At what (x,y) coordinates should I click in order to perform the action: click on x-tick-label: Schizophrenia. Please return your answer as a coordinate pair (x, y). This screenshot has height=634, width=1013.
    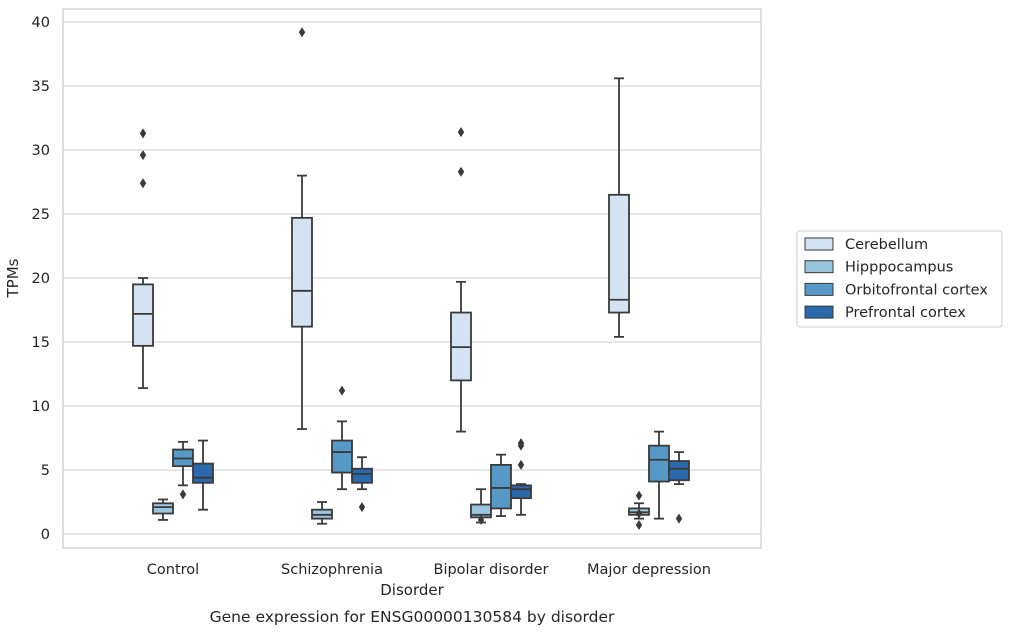
    Looking at the image, I should click on (332, 570).